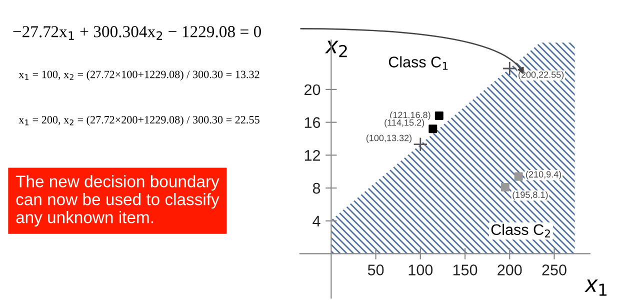 The height and width of the screenshot is (302, 621). What do you see at coordinates (376, 270) in the screenshot?
I see `x-tick-label: 50` at bounding box center [376, 270].